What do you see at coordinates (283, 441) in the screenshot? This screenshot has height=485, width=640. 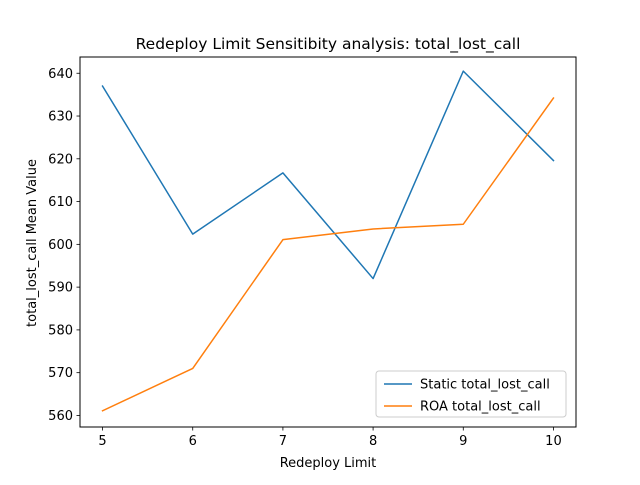 I see `x-tick-label: 7` at bounding box center [283, 441].